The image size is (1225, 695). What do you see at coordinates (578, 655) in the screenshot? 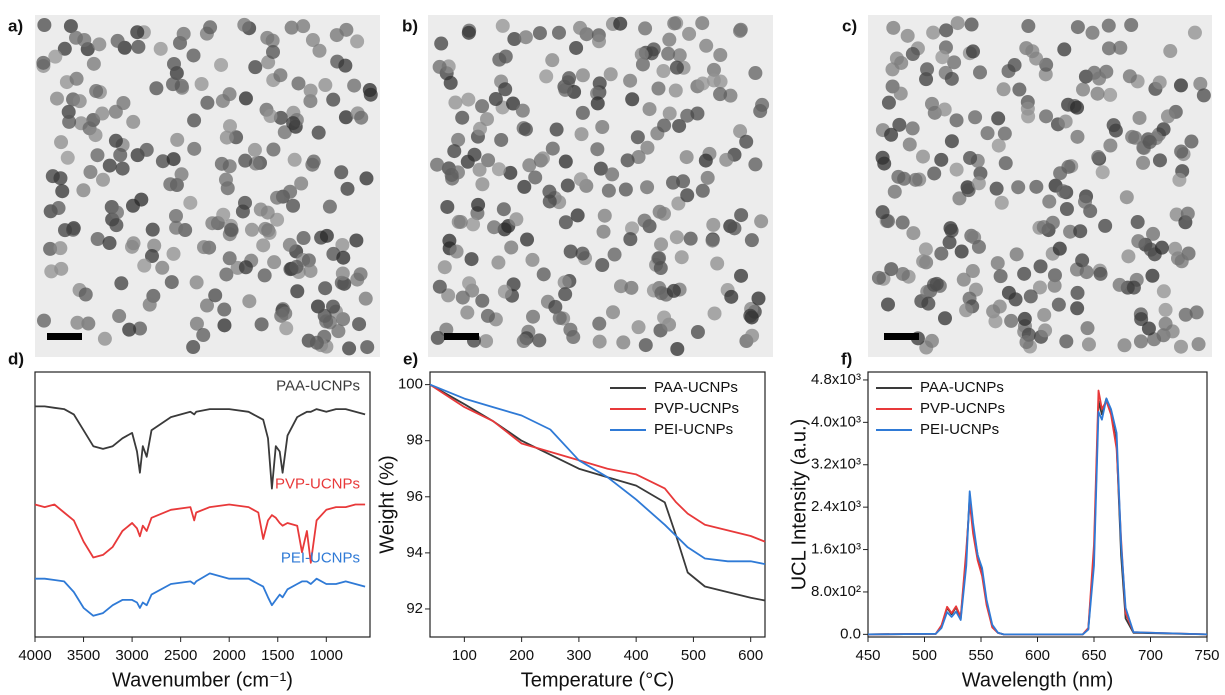
I see `x-tick-label: 300` at bounding box center [578, 655].